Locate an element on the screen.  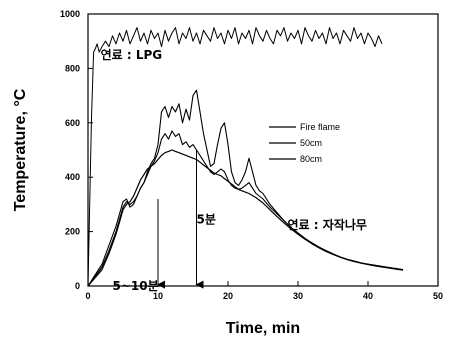
y-axis-title: Temperature, °C is located at coordinates (20, 149).